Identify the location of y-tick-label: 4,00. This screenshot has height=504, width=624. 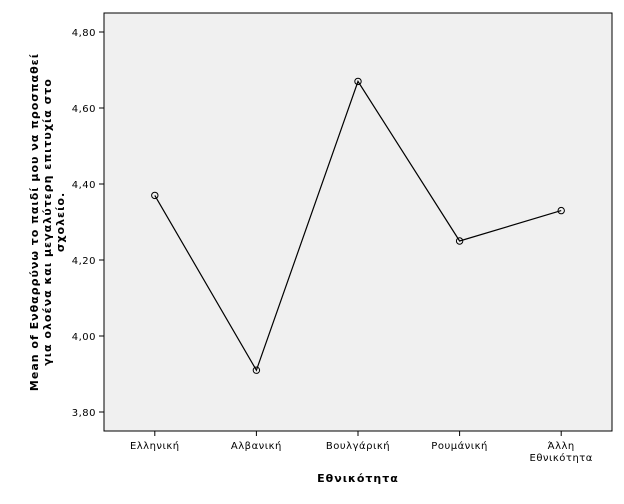
(84, 337).